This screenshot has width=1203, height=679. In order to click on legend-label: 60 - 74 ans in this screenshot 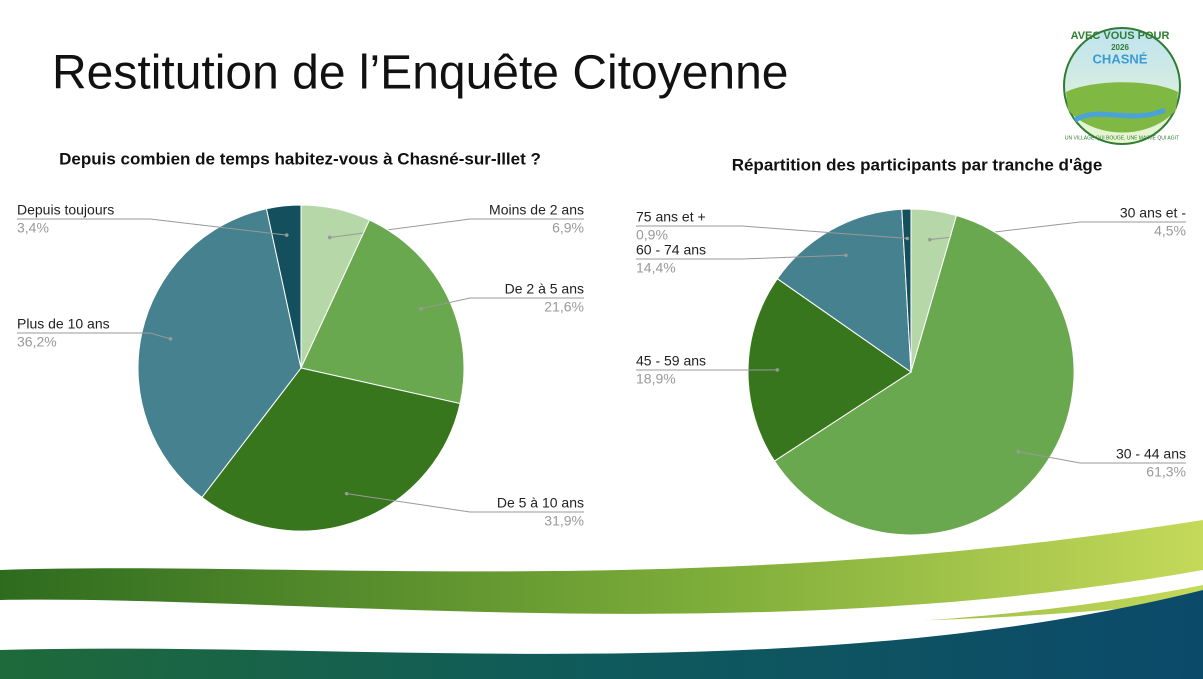, I will do `click(671, 250)`.